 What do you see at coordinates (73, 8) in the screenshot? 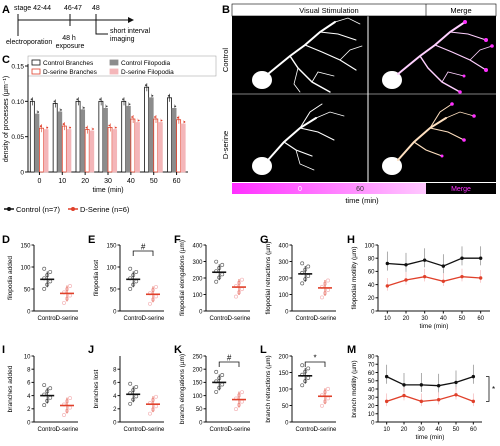
I see `timeline-stage-mid: 46-47` at bounding box center [73, 8].